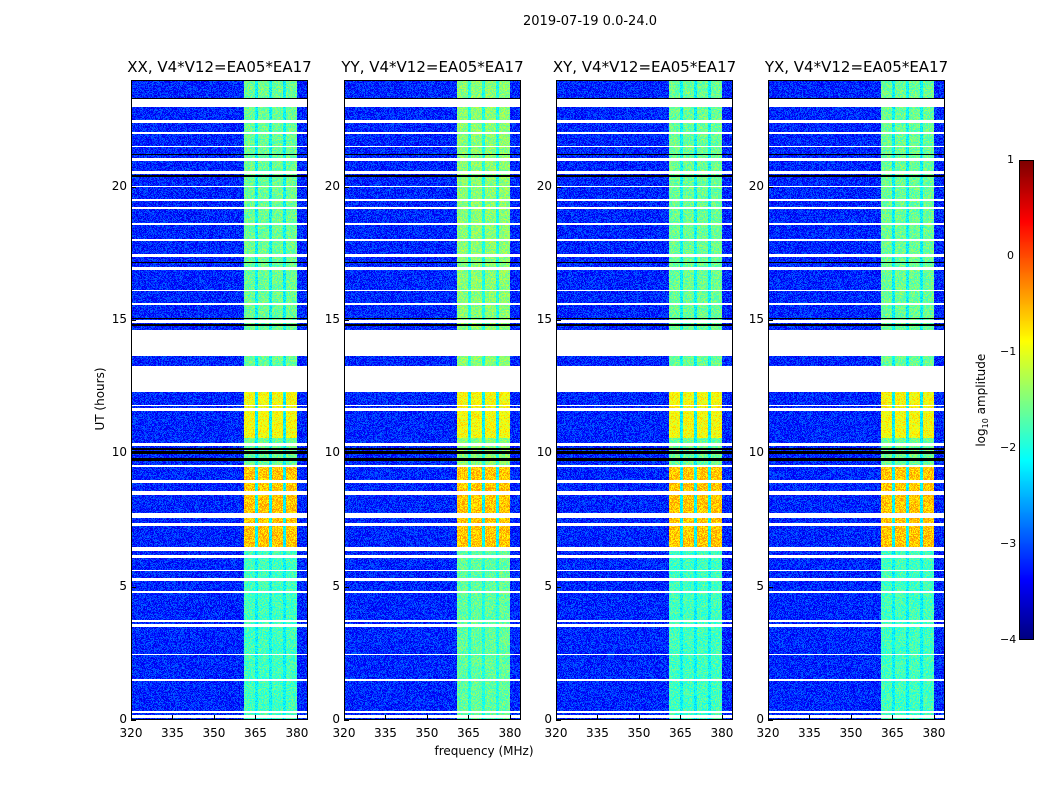  Describe the element at coordinates (644, 67) in the screenshot. I see `panel-title: XY, V4*V12=EA05*EA17` at that location.